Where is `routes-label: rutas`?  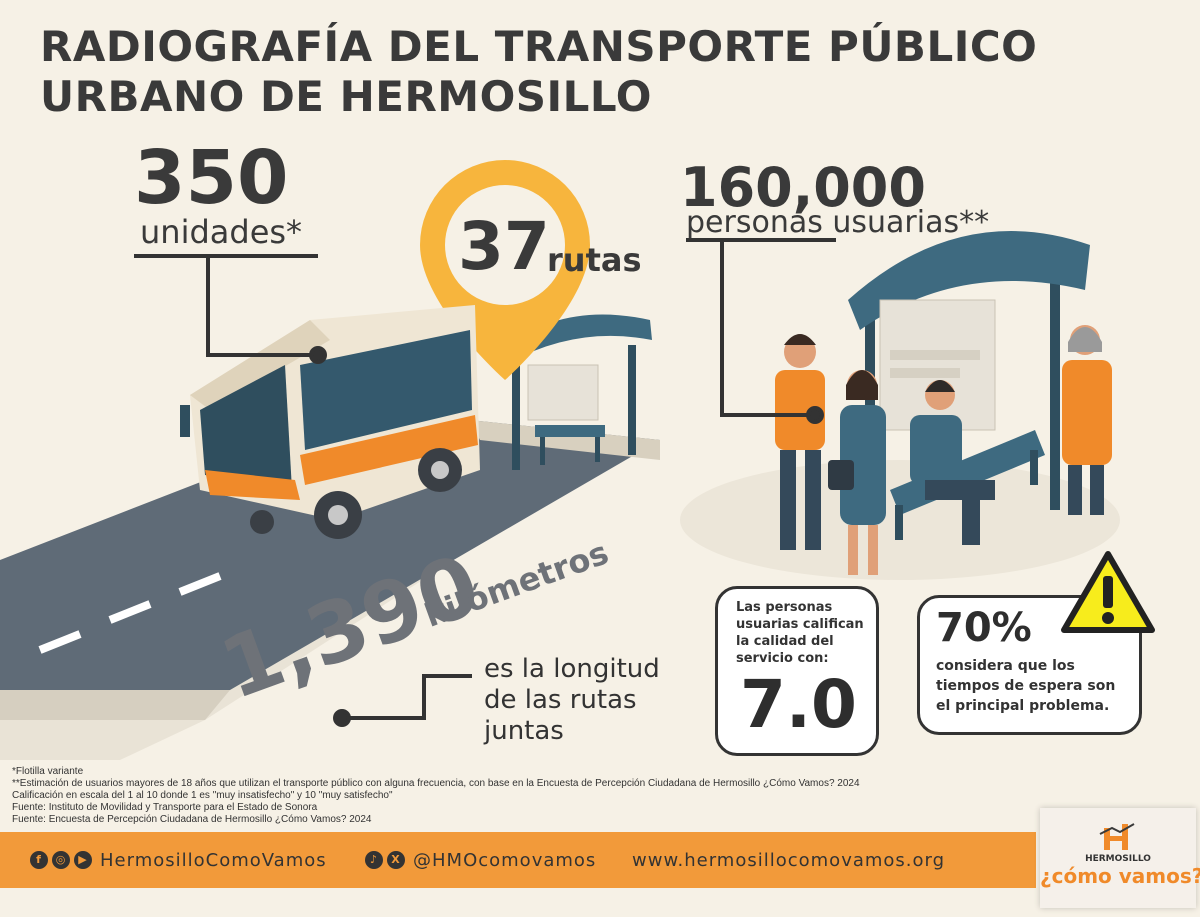
routes-label: rutas is located at coordinates (594, 260).